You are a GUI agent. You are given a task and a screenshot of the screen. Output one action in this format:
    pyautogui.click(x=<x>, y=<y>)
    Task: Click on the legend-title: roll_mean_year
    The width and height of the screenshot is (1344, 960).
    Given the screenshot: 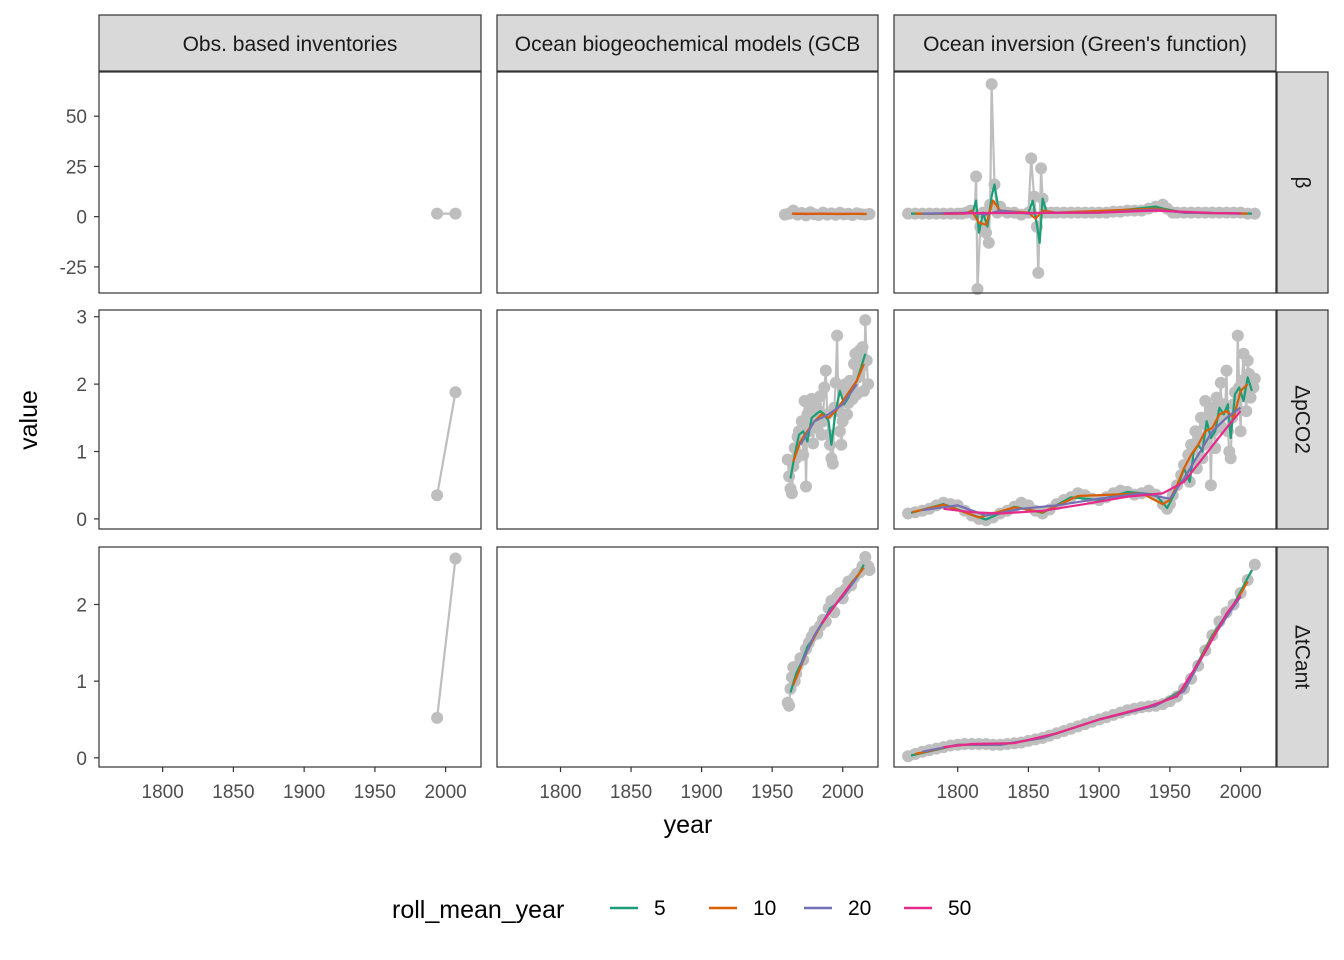 What is the action you would take?
    pyautogui.click(x=478, y=910)
    